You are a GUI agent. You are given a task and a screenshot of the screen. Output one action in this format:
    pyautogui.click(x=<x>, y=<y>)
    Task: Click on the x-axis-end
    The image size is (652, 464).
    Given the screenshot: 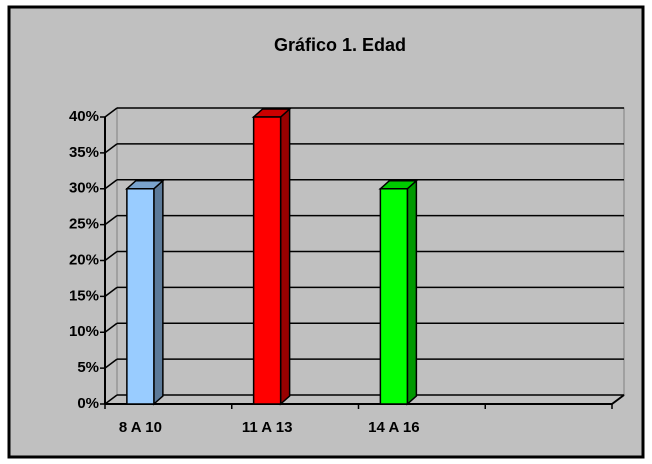 What is the action you would take?
    pyautogui.click(x=618, y=399)
    